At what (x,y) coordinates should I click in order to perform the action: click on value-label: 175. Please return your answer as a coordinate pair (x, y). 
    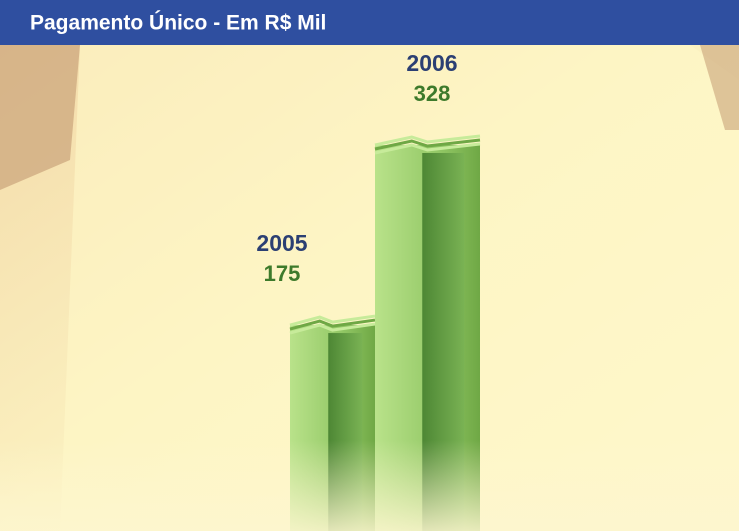
    Looking at the image, I should click on (282, 273).